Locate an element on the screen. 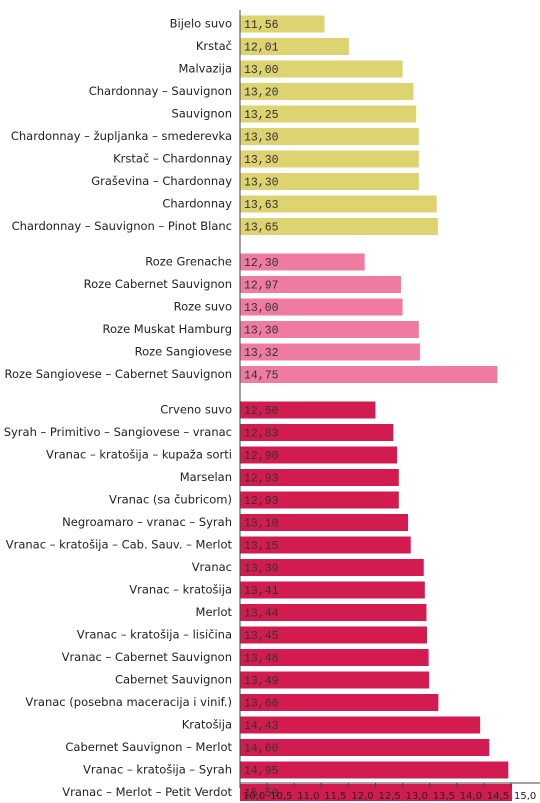  value-label: 12,90 is located at coordinates (261, 456).